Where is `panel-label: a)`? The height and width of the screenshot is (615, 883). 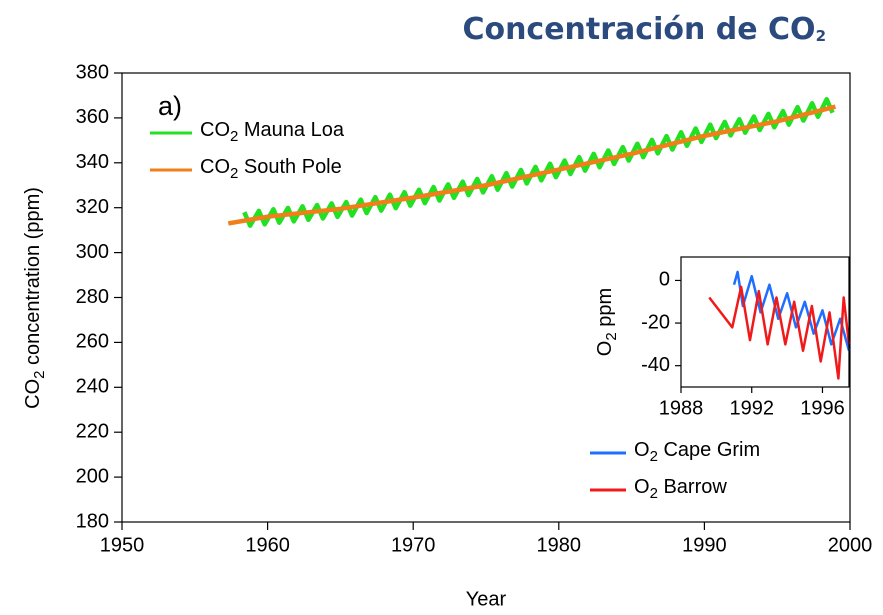 panel-label: a) is located at coordinates (170, 106).